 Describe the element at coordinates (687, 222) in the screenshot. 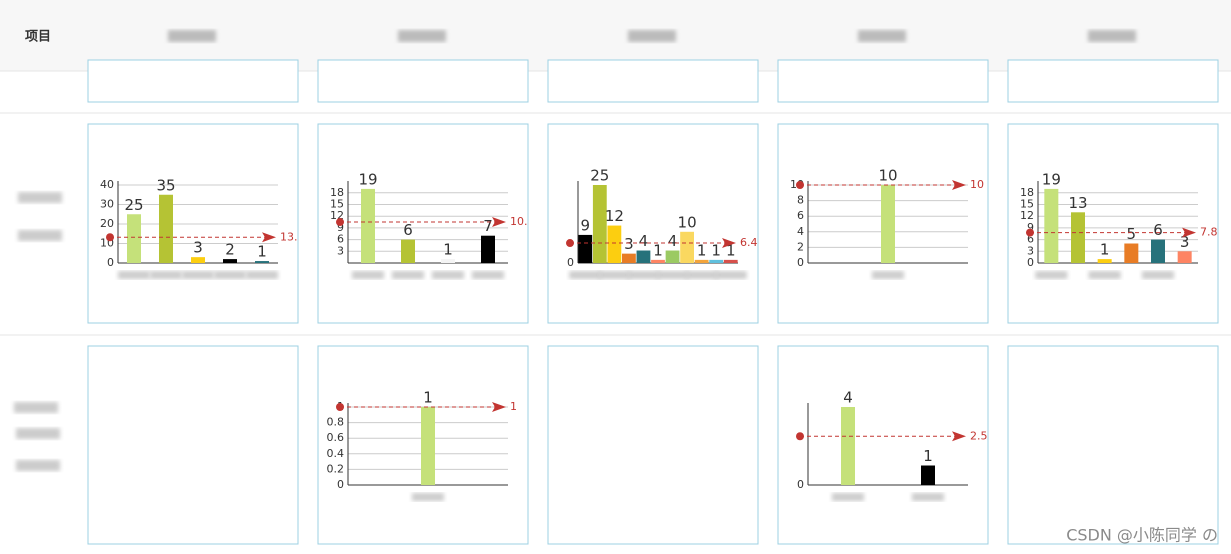

I see `value-label: 10` at that location.